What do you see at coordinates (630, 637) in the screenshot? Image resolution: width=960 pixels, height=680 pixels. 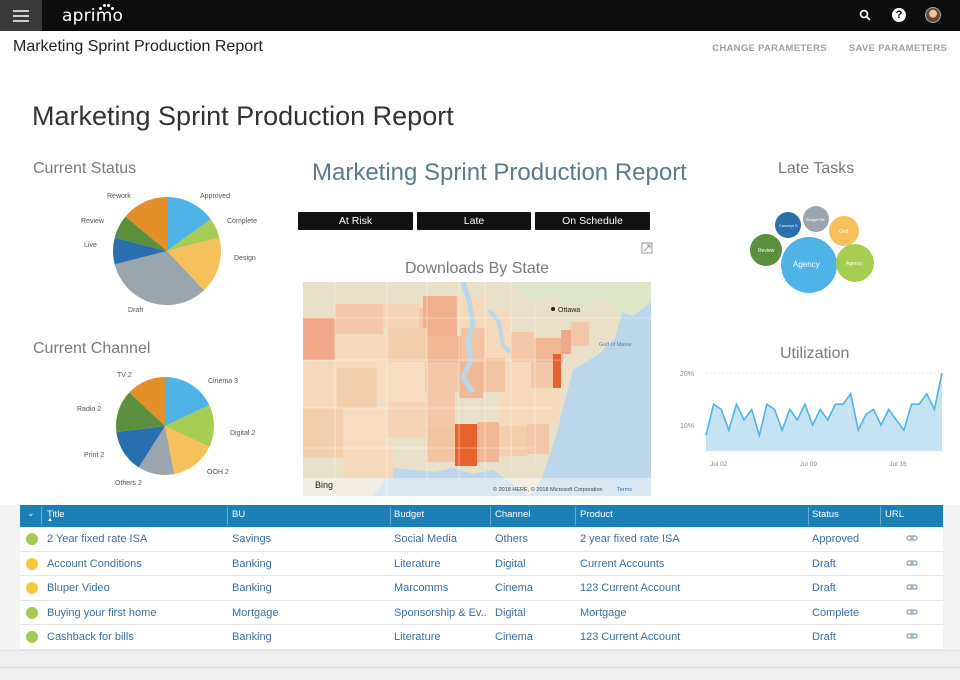 I see `table-cell-product: 123 Current Account` at bounding box center [630, 637].